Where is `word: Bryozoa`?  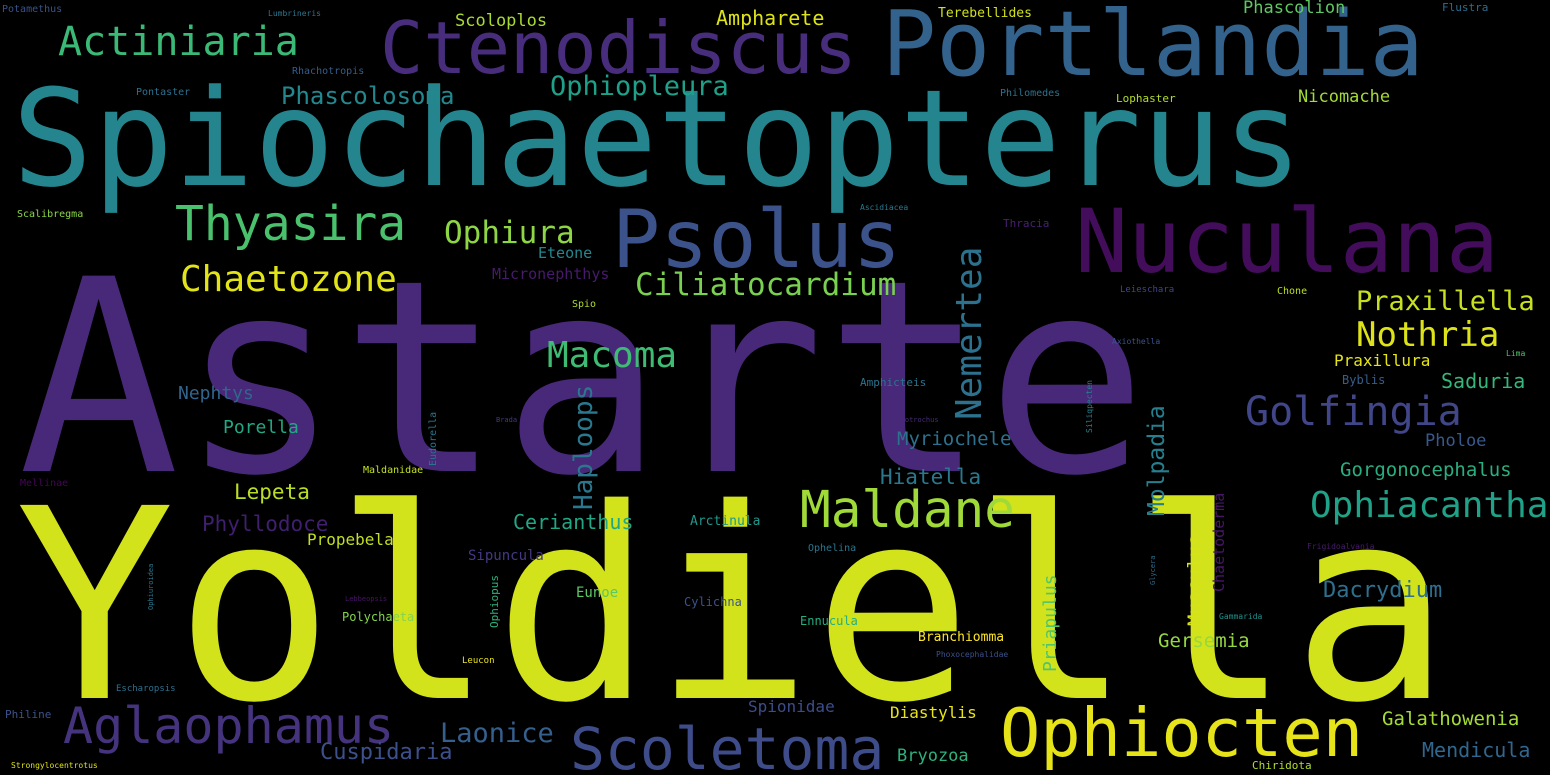 word: Bryozoa is located at coordinates (933, 756).